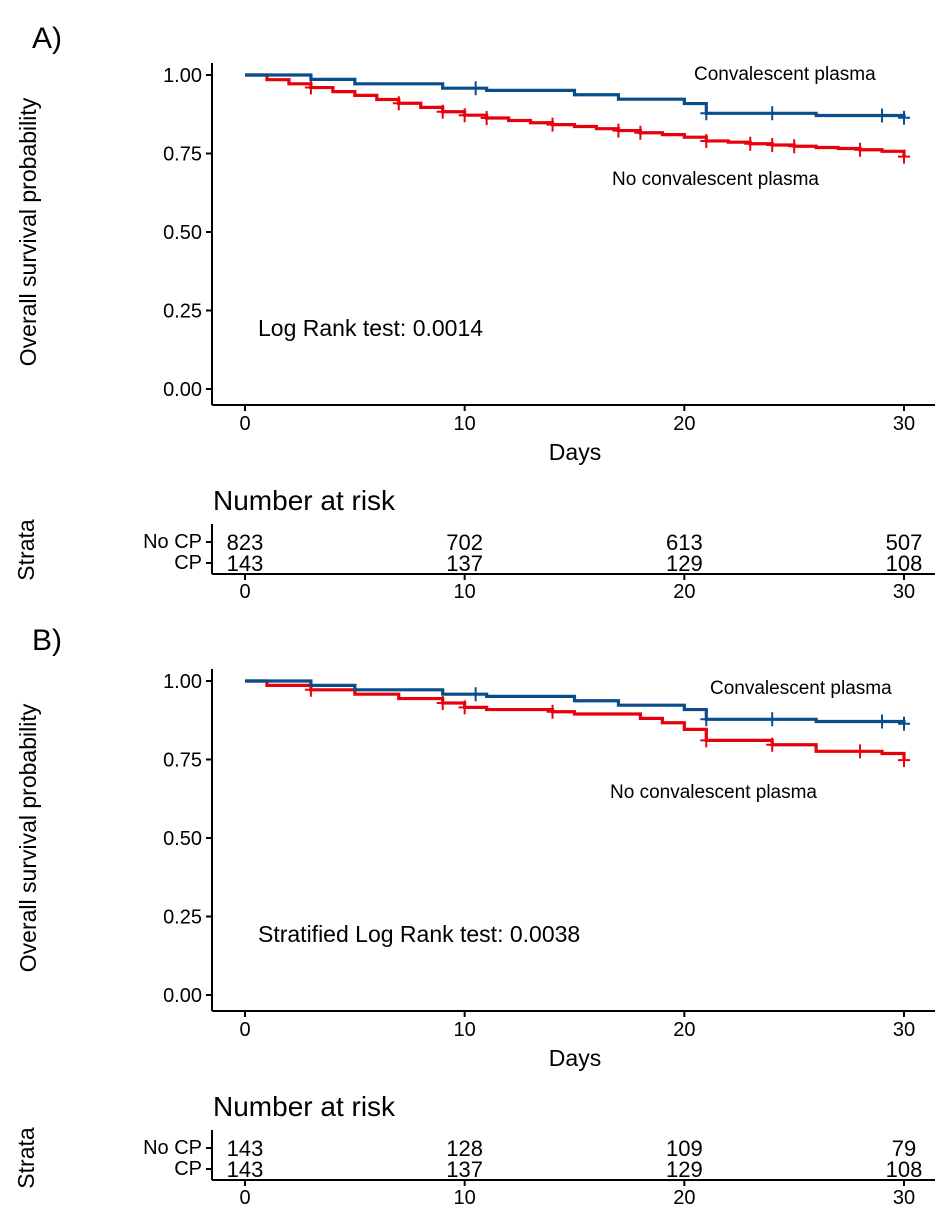 The image size is (950, 1220). I want to click on risk-count: 613, so click(684, 542).